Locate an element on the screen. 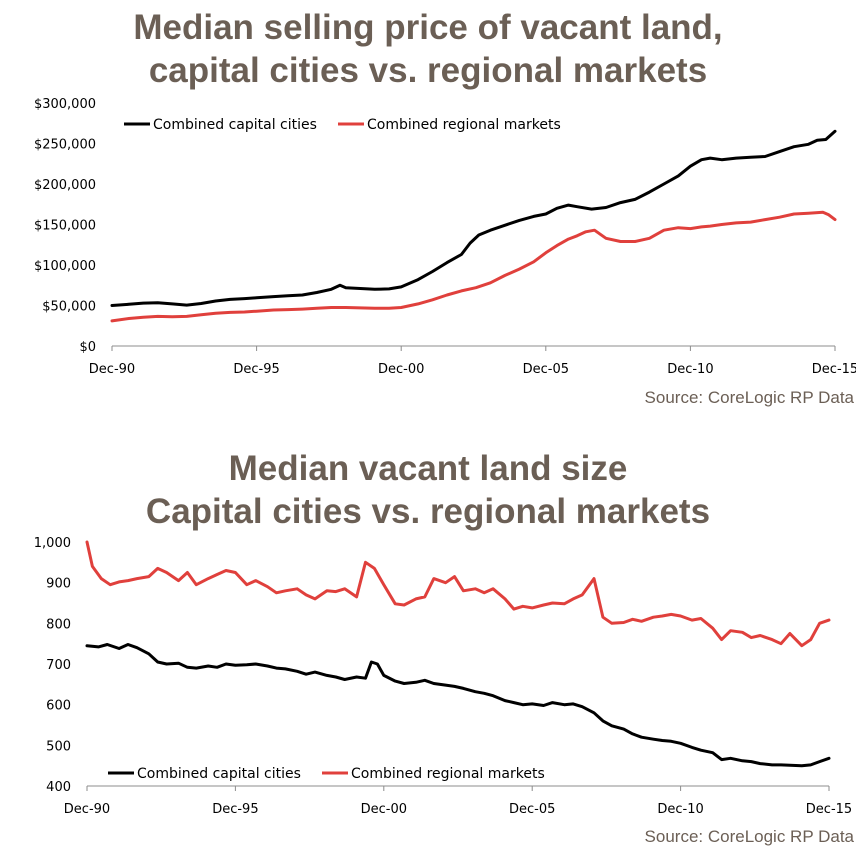 Image resolution: width=856 pixels, height=868 pixels. chart2-legend-label: Combined regional markets is located at coordinates (448, 774).